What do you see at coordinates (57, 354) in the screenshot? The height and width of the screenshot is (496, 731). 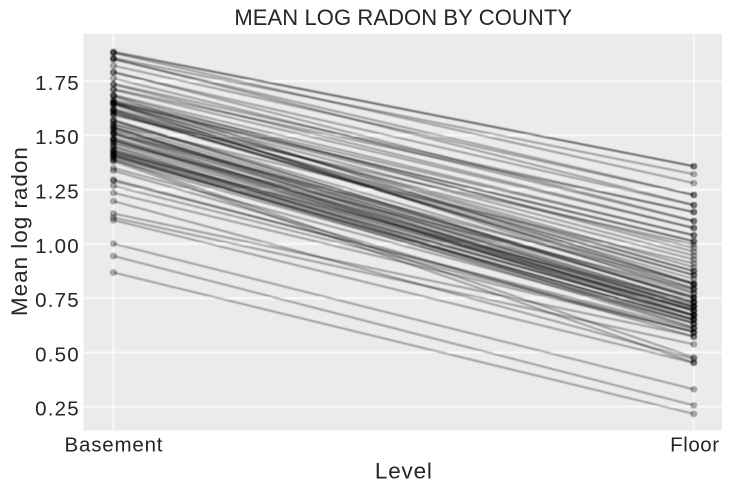 I see `svg-text: 0.50` at bounding box center [57, 354].